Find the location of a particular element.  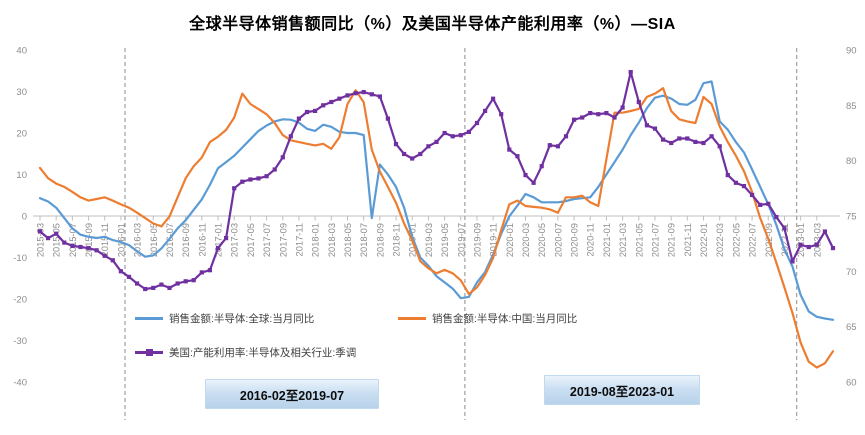

left-axis-tick: 0 is located at coordinates (24, 217).